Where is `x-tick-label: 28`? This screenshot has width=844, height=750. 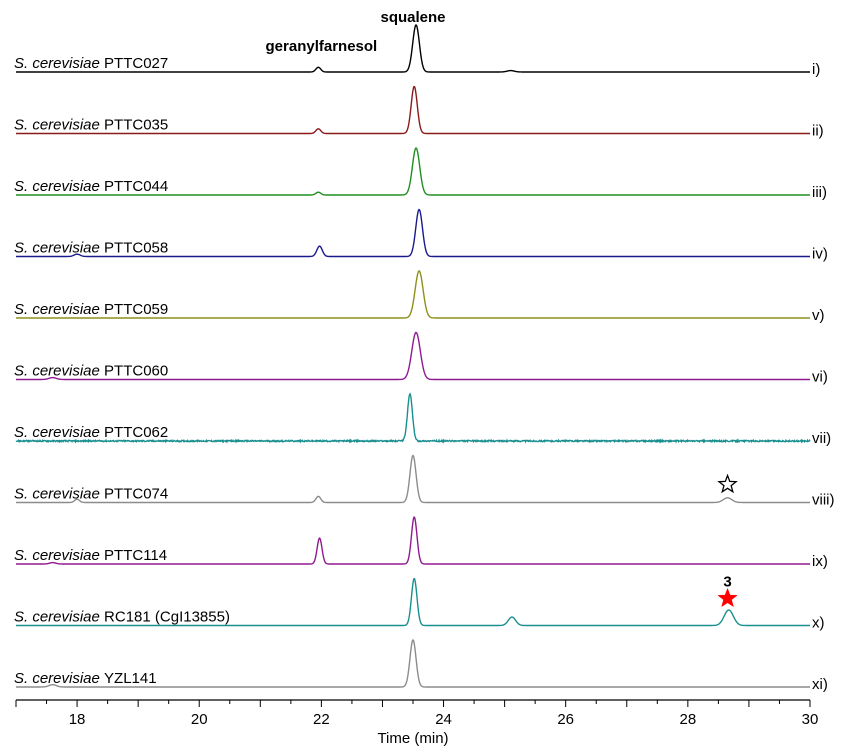
x-tick-label: 28 is located at coordinates (688, 719).